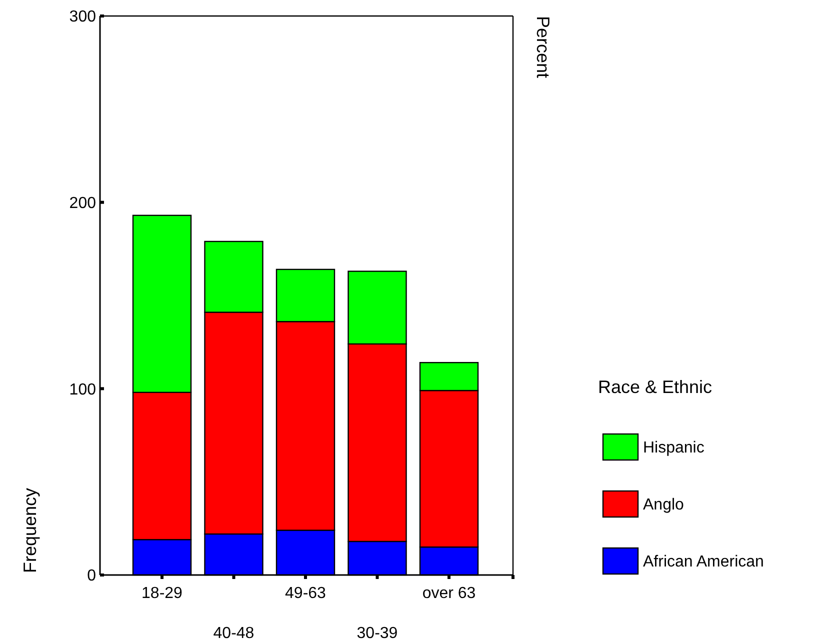  Describe the element at coordinates (305, 593) in the screenshot. I see `x-tick-label: 49-63` at that location.